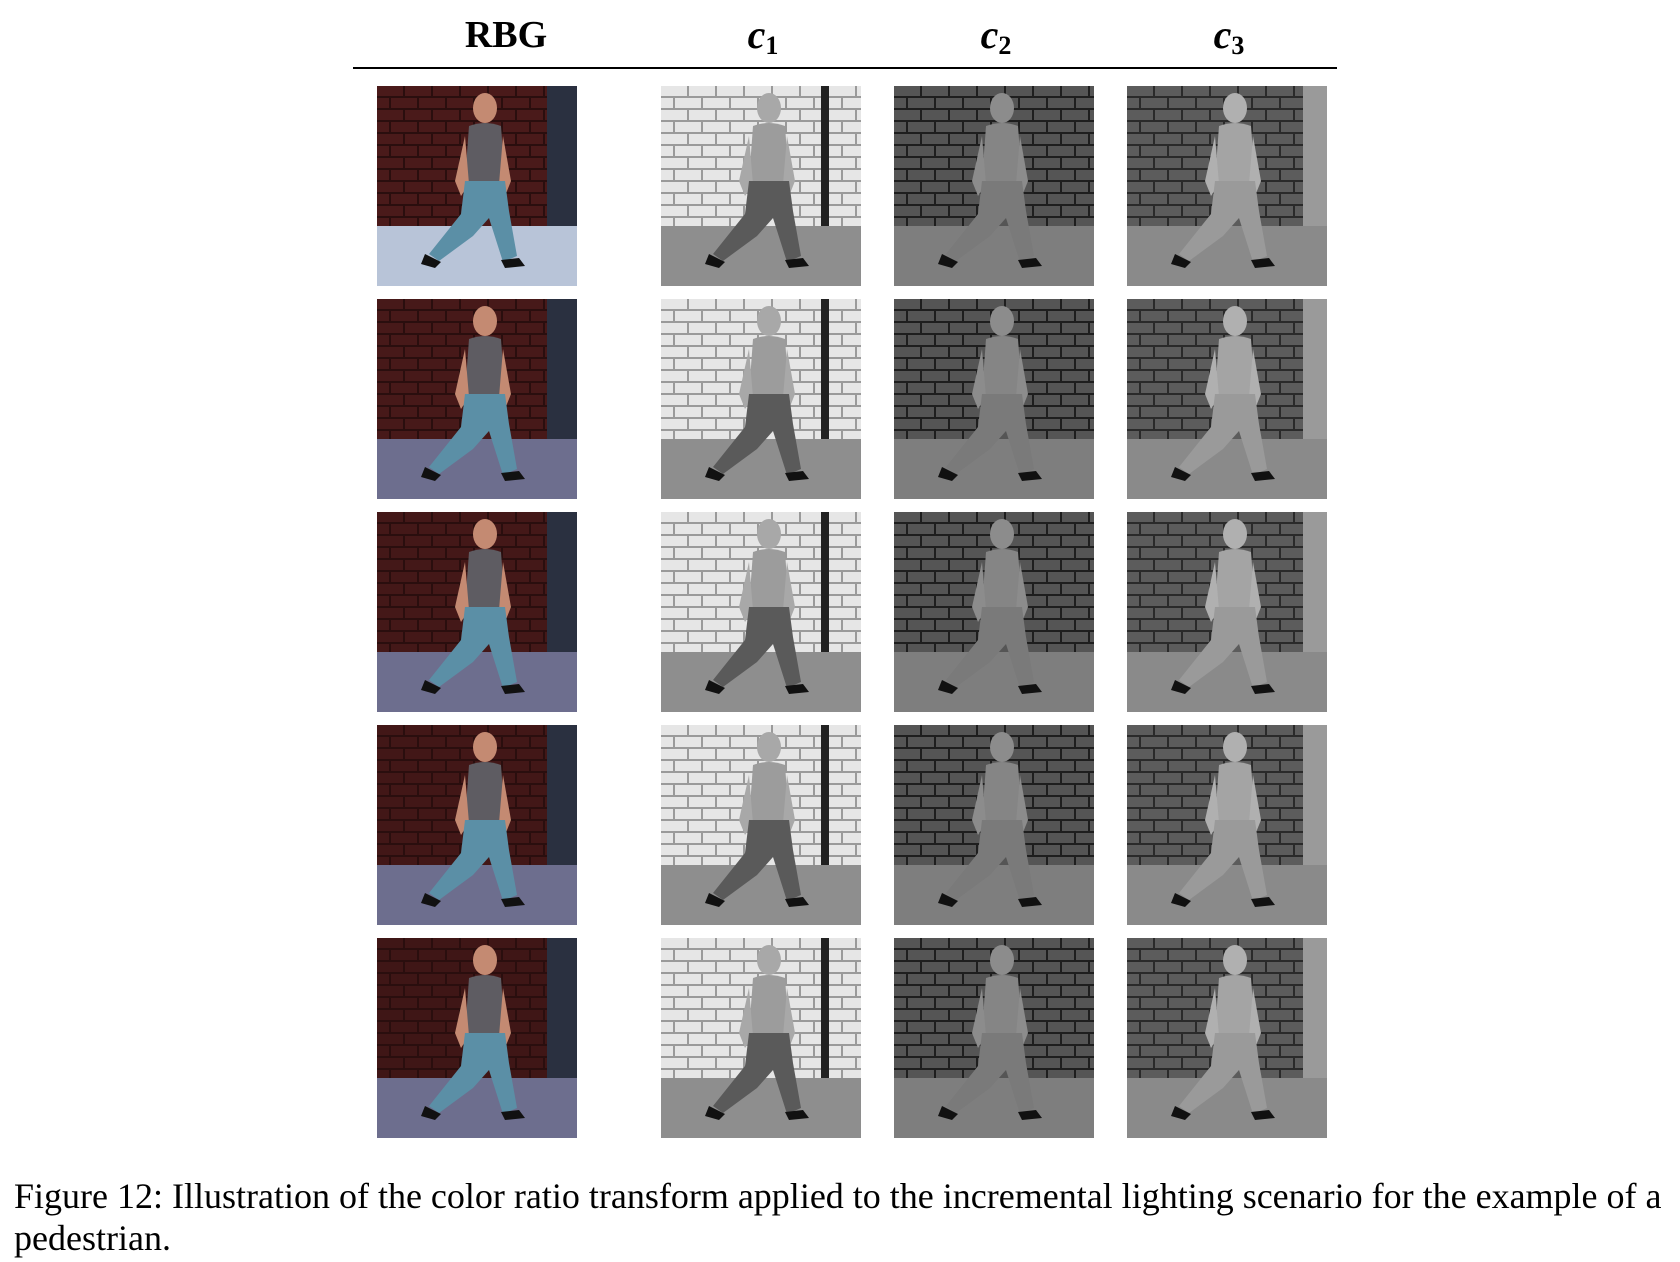 This screenshot has width=1680, height=1262. I want to click on column-header-c1: c1, so click(763, 36).